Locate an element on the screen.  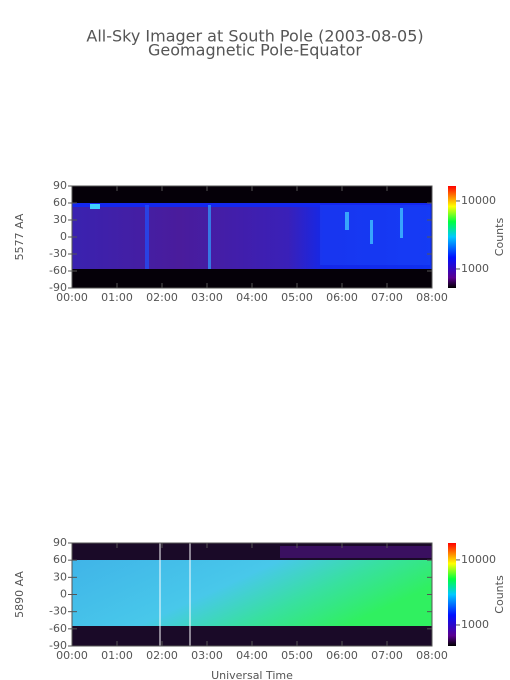
y-axis-label: 5577 AA is located at coordinates (19, 236).